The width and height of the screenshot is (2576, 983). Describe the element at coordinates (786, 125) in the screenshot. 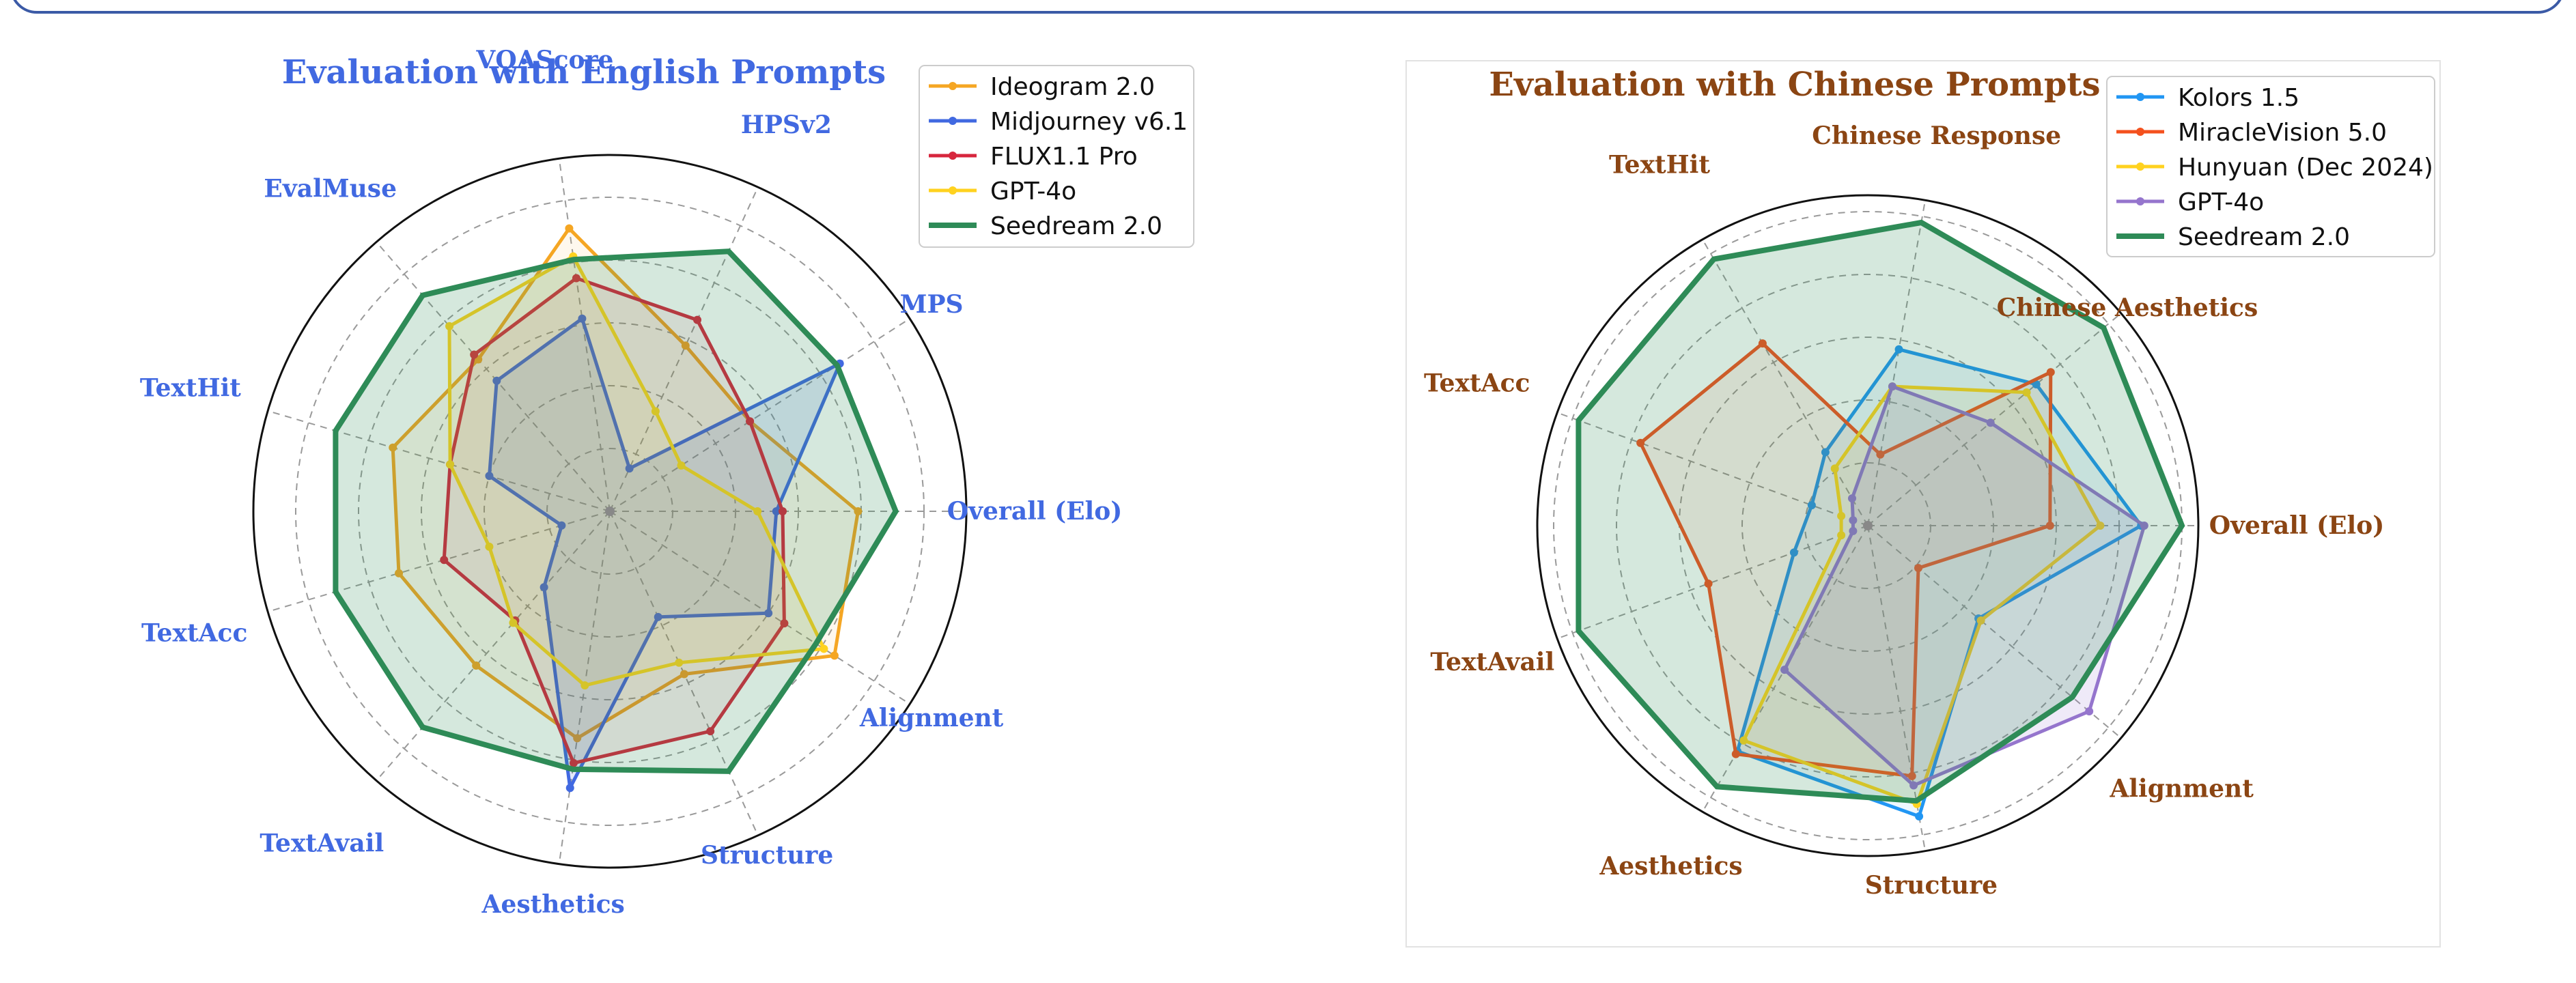

I see `axis-label: HPSv2` at that location.